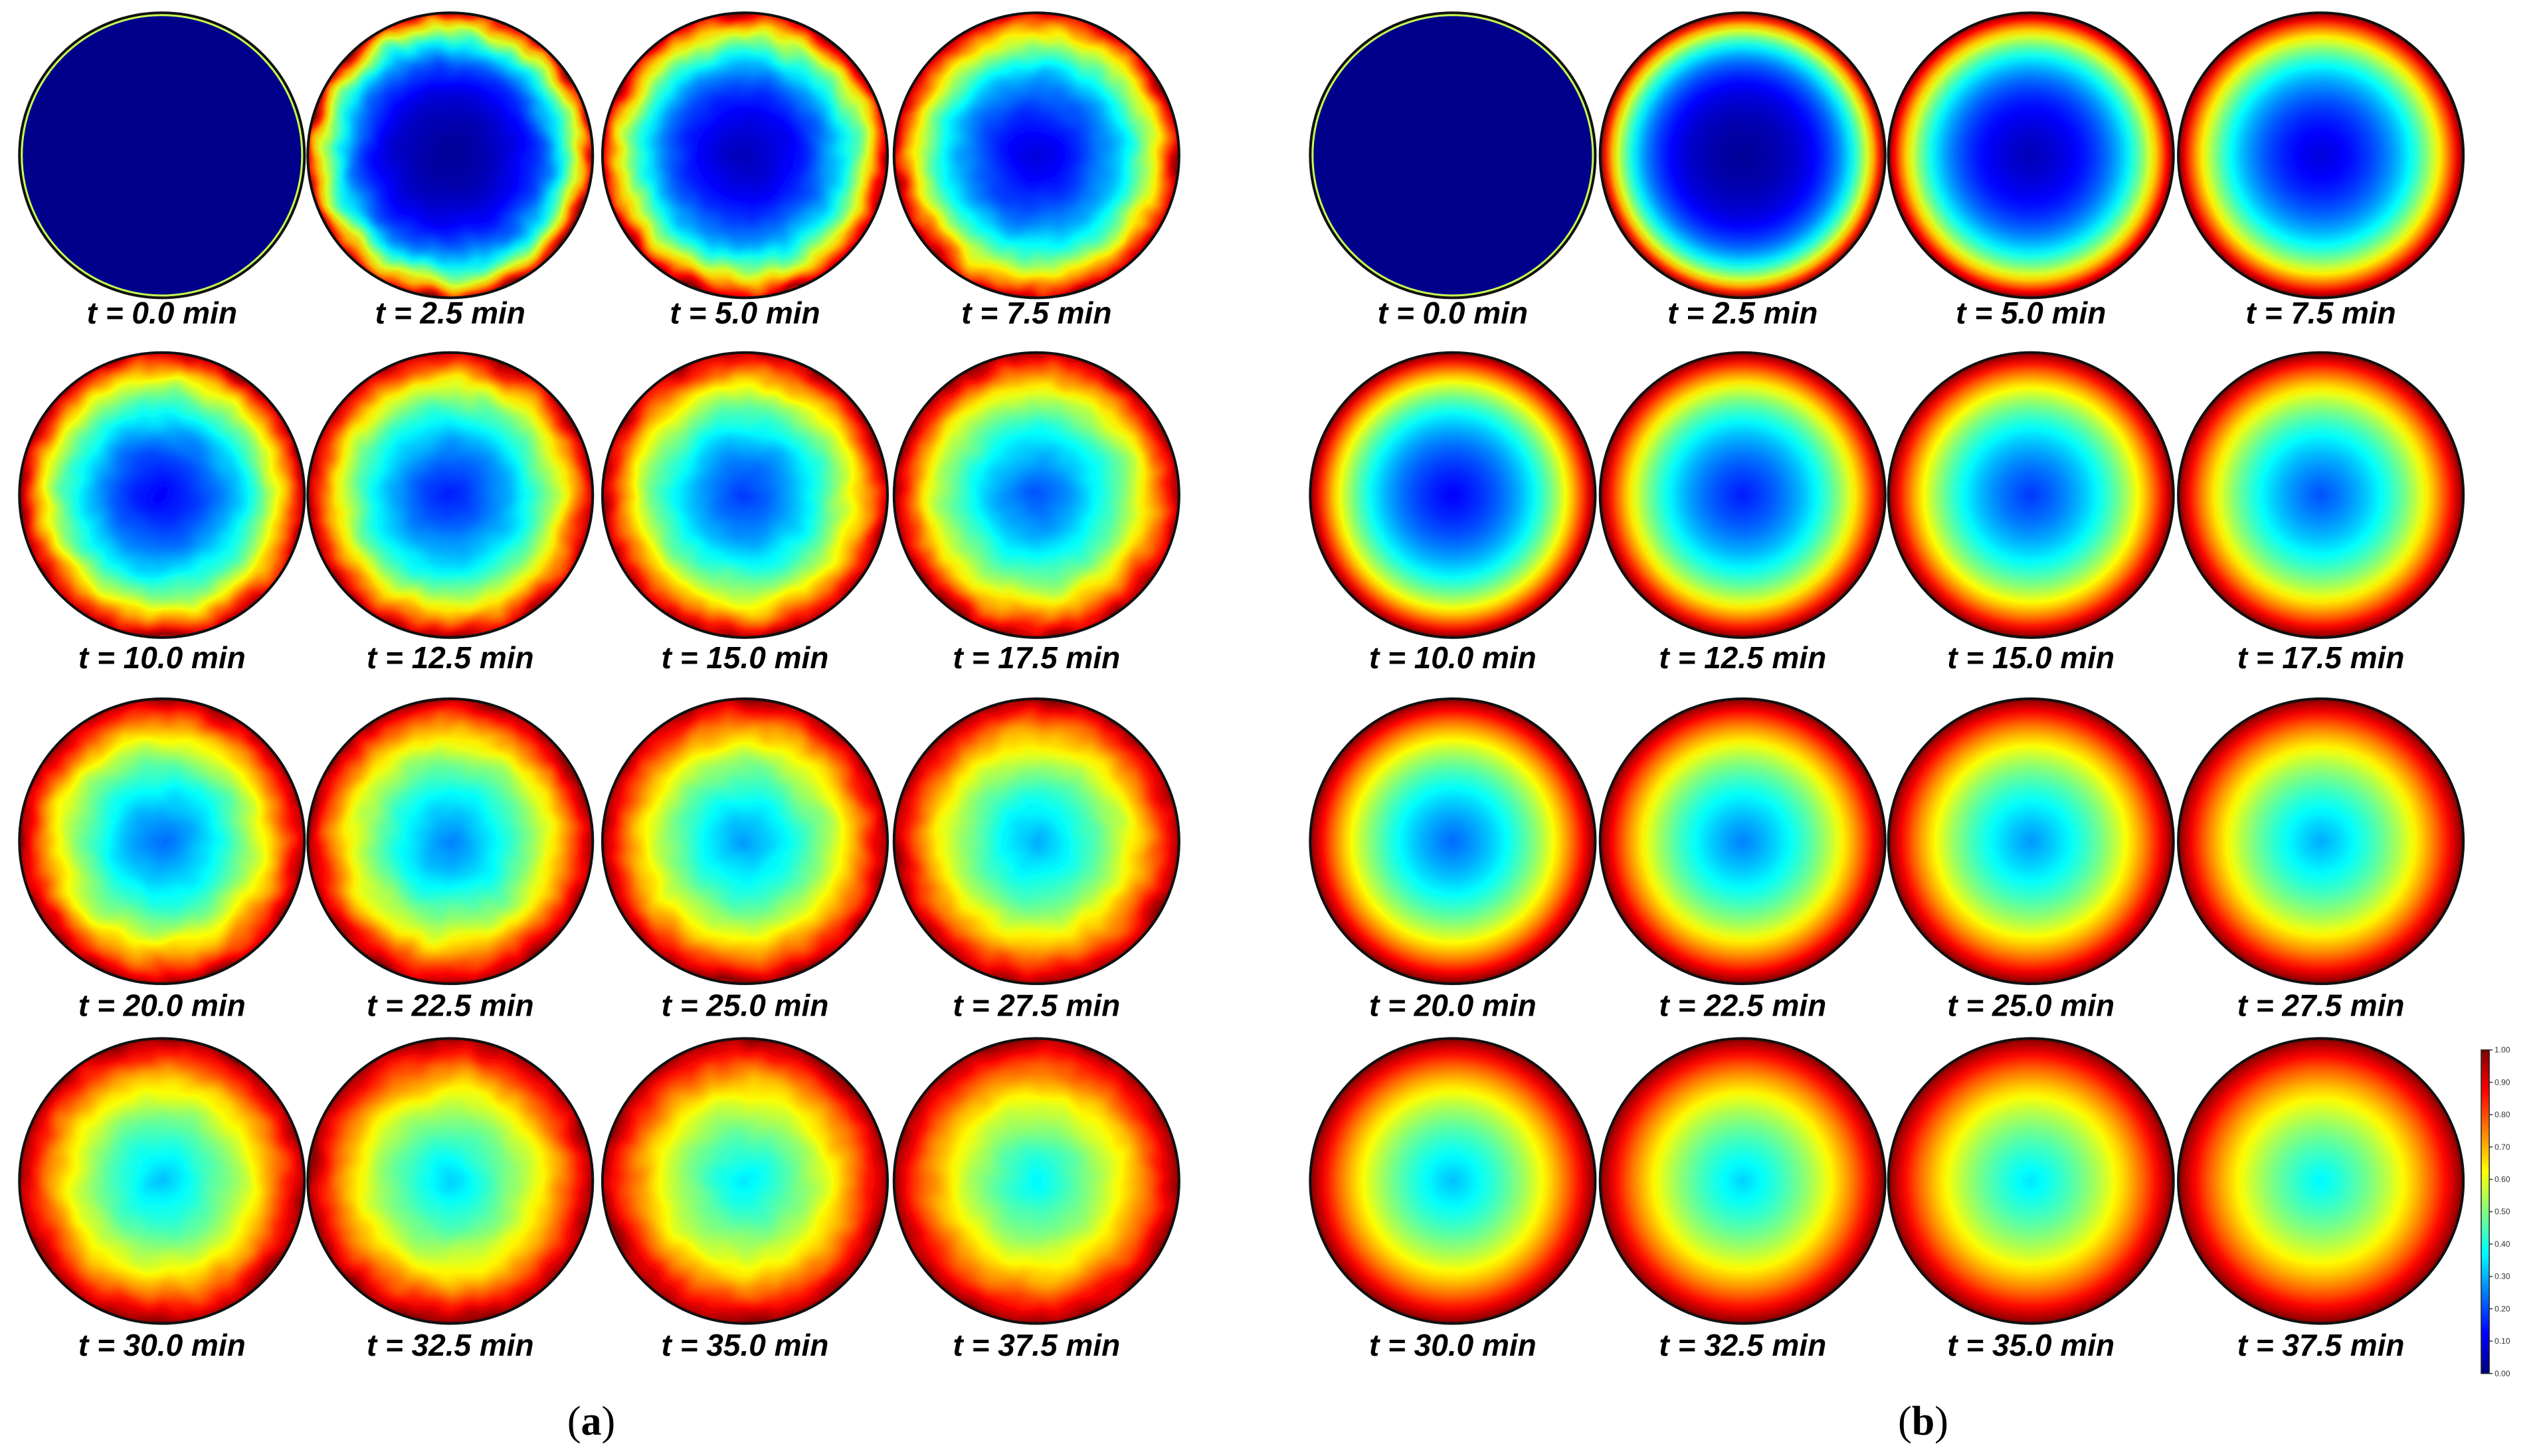 Image resolution: width=2533 pixels, height=1456 pixels. I want to click on colorbar-gradient, so click(2485, 1211).